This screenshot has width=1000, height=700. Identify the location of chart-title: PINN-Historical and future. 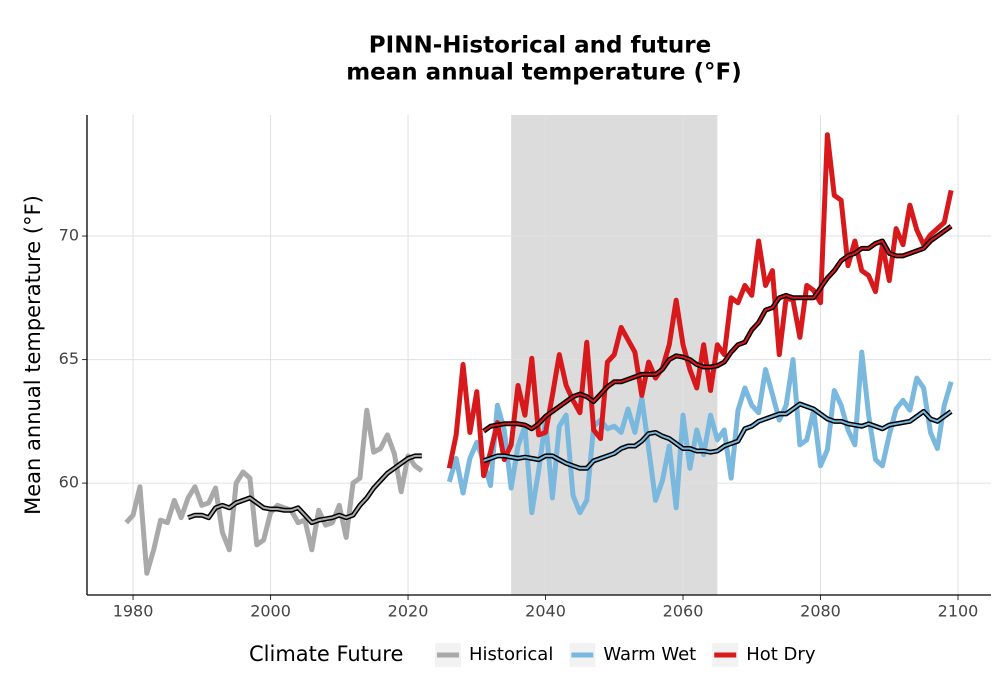
(540, 46).